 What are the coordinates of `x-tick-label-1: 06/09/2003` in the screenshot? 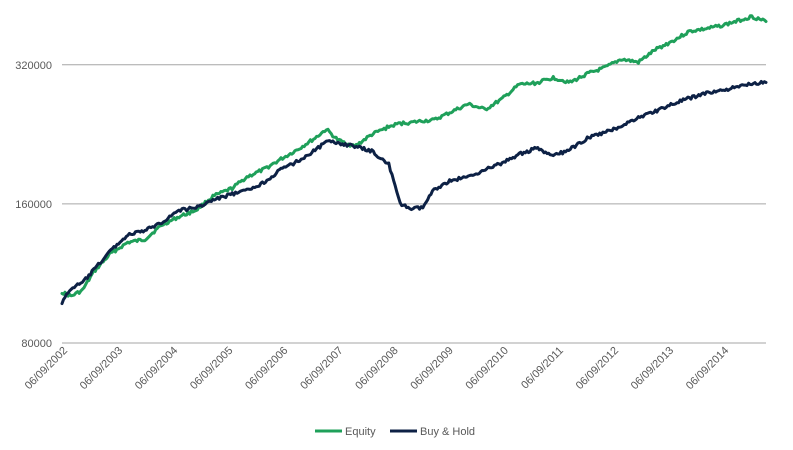 It's located at (101, 368).